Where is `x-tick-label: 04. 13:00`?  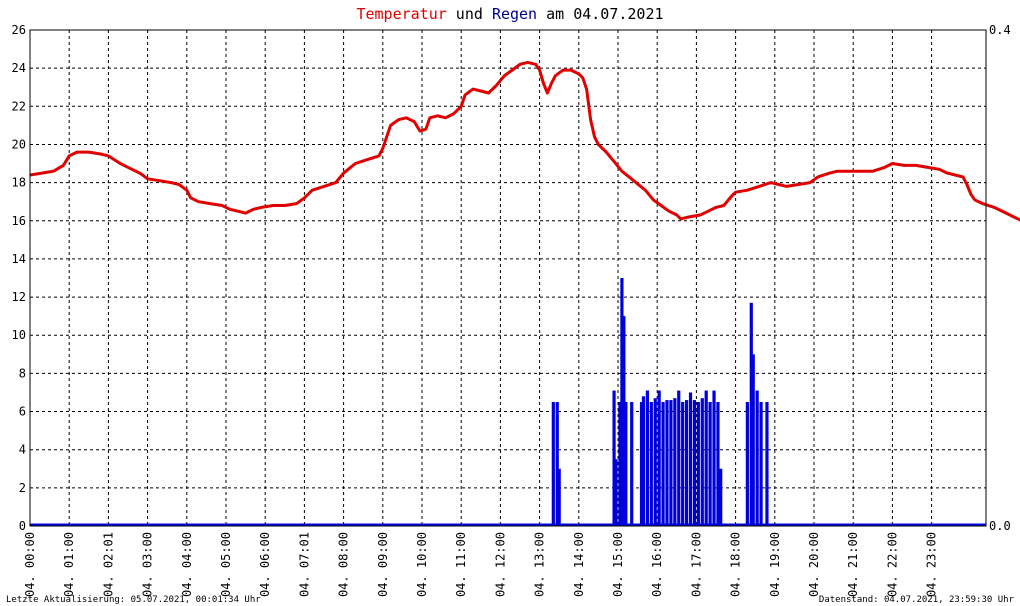
x-tick-label: 04. 13:00 is located at coordinates (540, 564).